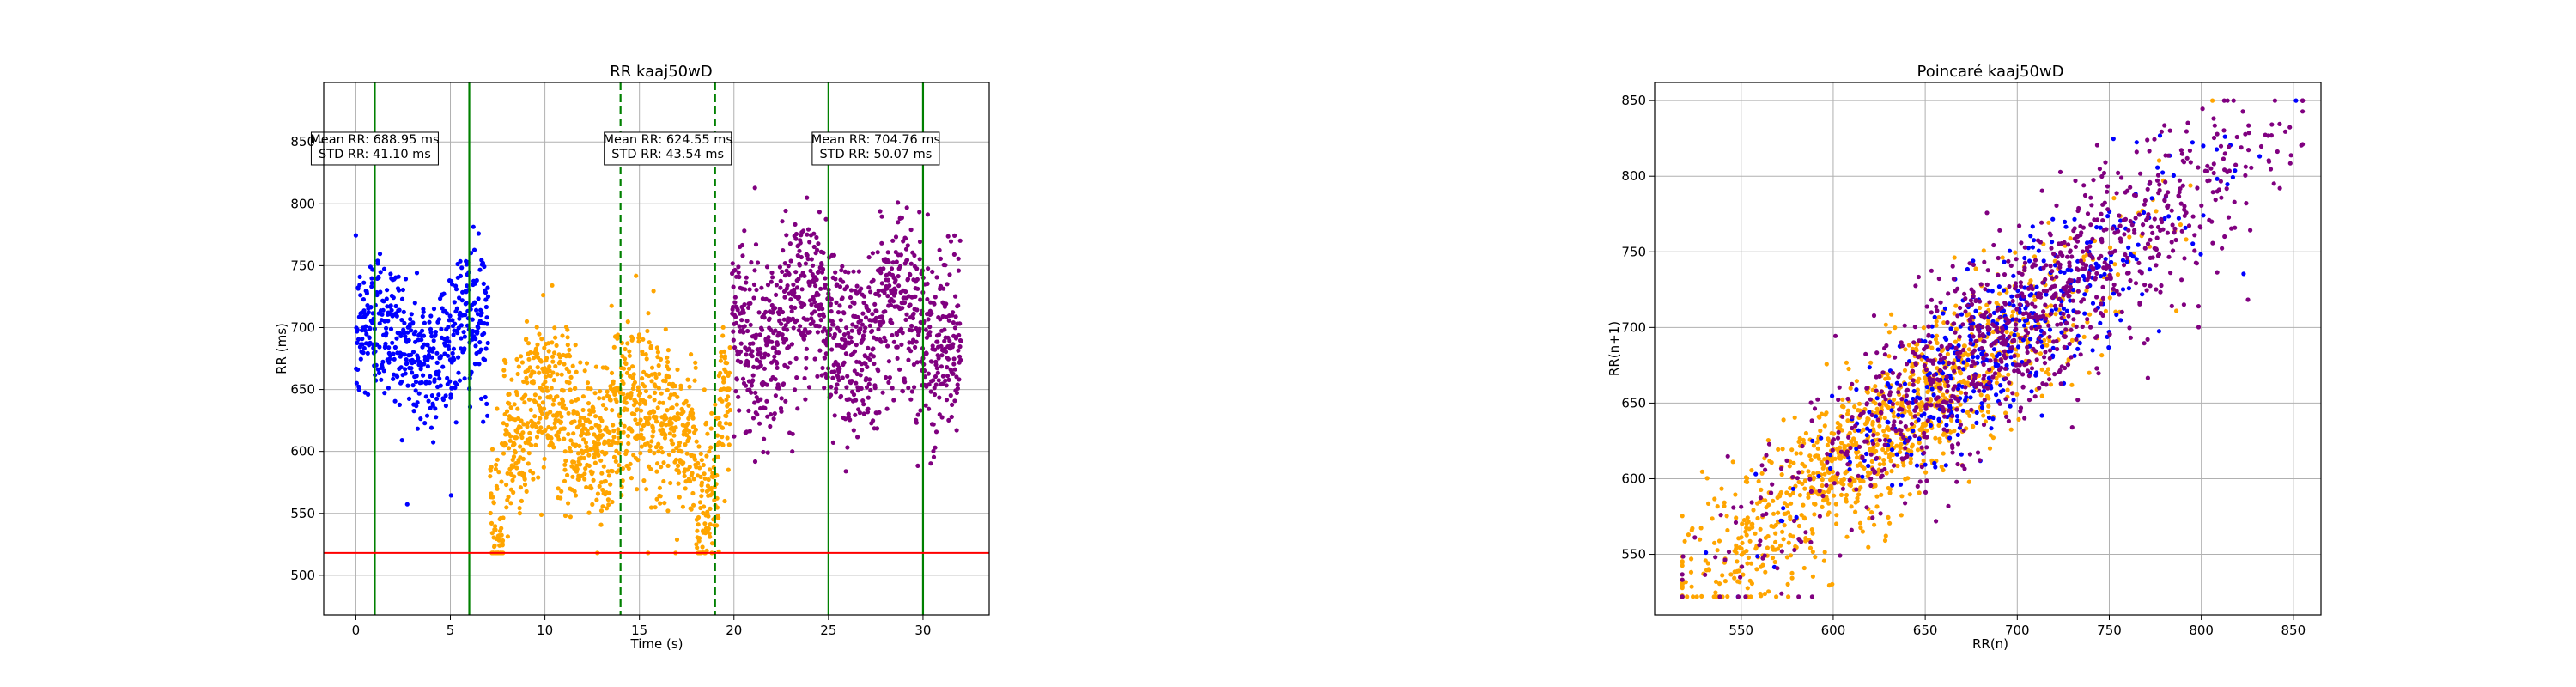 The height and width of the screenshot is (687, 2576). What do you see at coordinates (639, 630) in the screenshot?
I see `rr-xtick-label: 15` at bounding box center [639, 630].